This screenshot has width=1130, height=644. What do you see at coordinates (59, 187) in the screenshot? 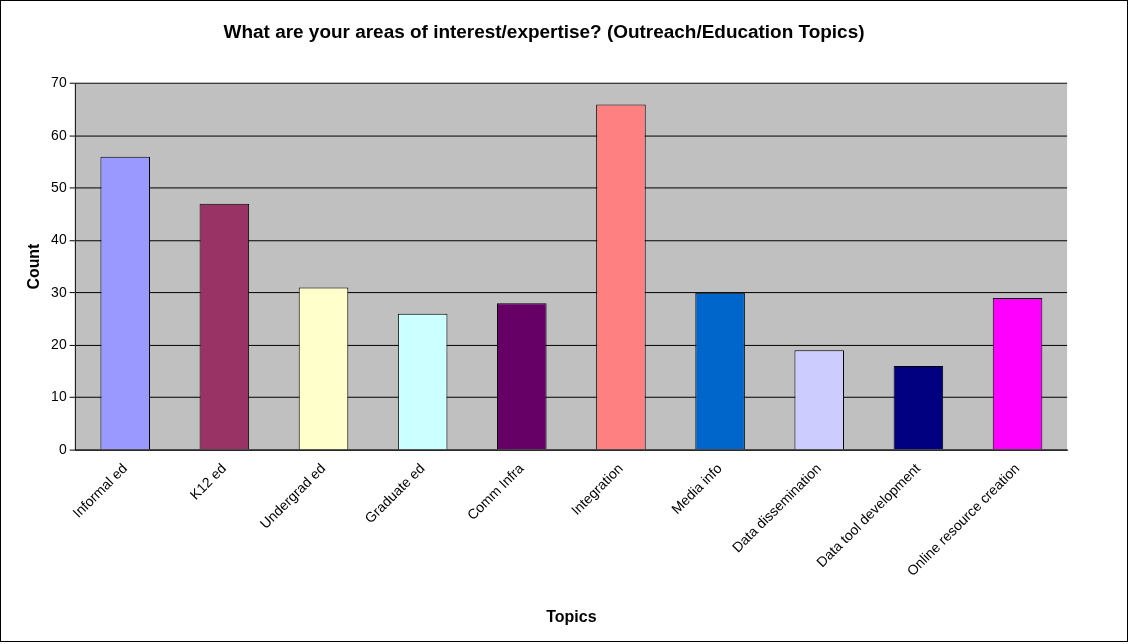
I see `y-tick-label: 50` at bounding box center [59, 187].